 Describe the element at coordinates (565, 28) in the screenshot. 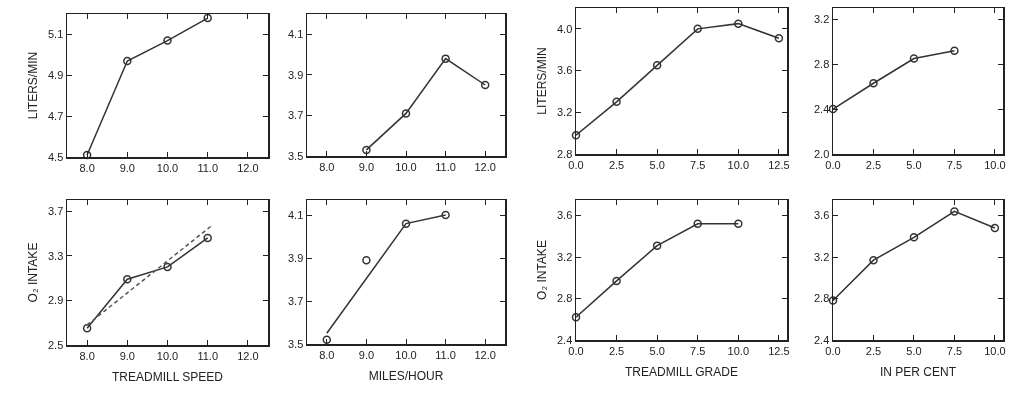

I see `y-tick-label: 4.0` at that location.